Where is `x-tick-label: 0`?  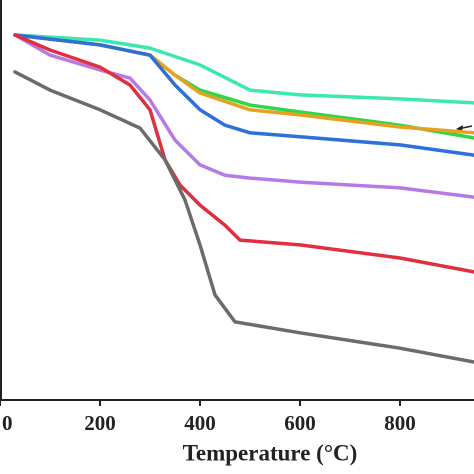 x-tick-label: 0 is located at coordinates (7, 423).